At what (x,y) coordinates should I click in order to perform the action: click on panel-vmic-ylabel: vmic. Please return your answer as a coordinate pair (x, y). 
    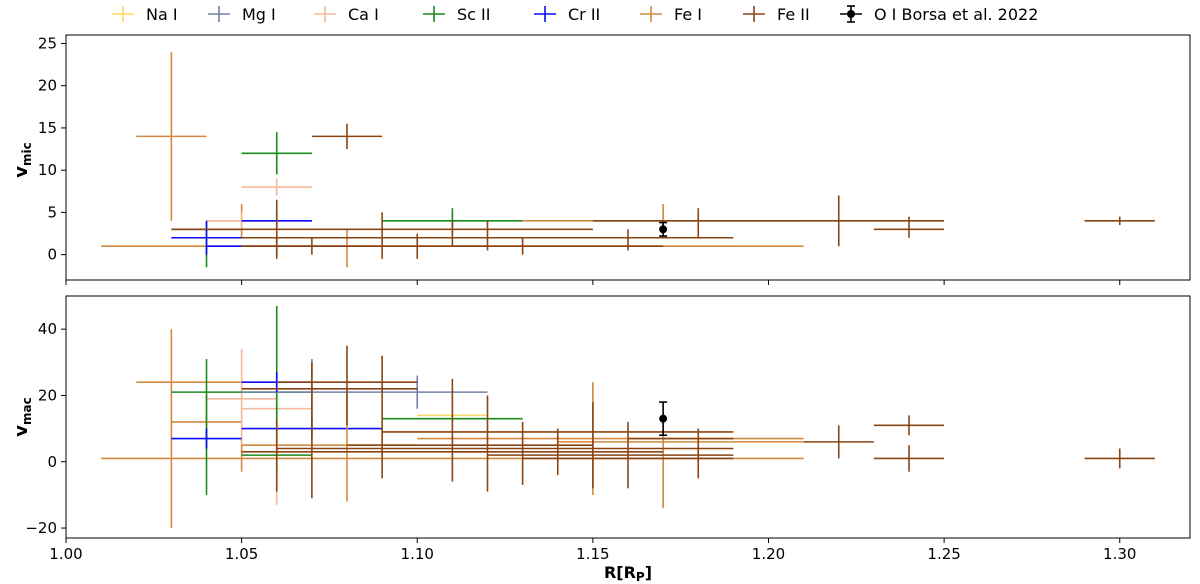
    Looking at the image, I should click on (22, 159).